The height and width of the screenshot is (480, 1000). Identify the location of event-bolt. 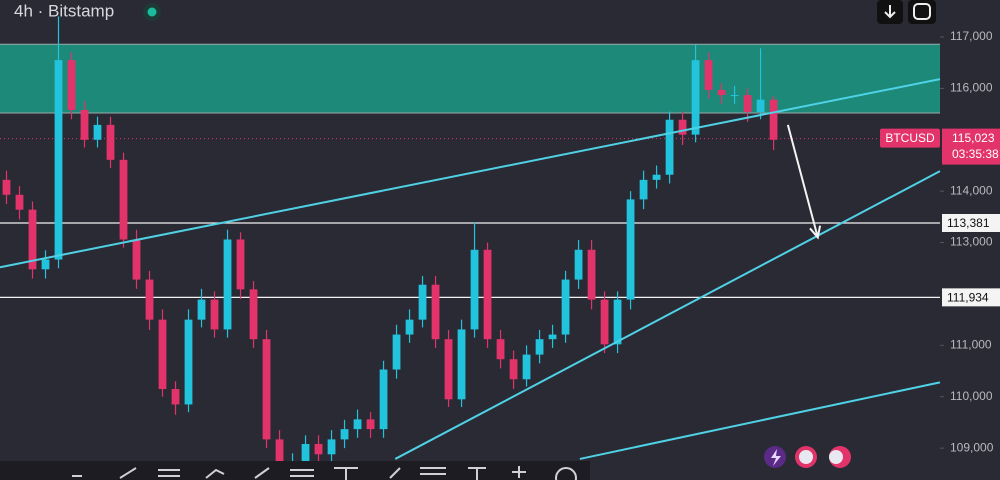
(776, 457).